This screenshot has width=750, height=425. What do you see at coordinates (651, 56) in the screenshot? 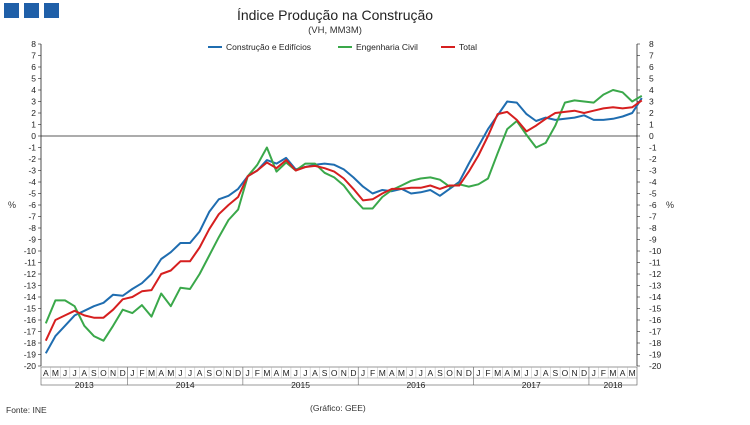
I see `y-tick-label-right: 7` at bounding box center [651, 56].